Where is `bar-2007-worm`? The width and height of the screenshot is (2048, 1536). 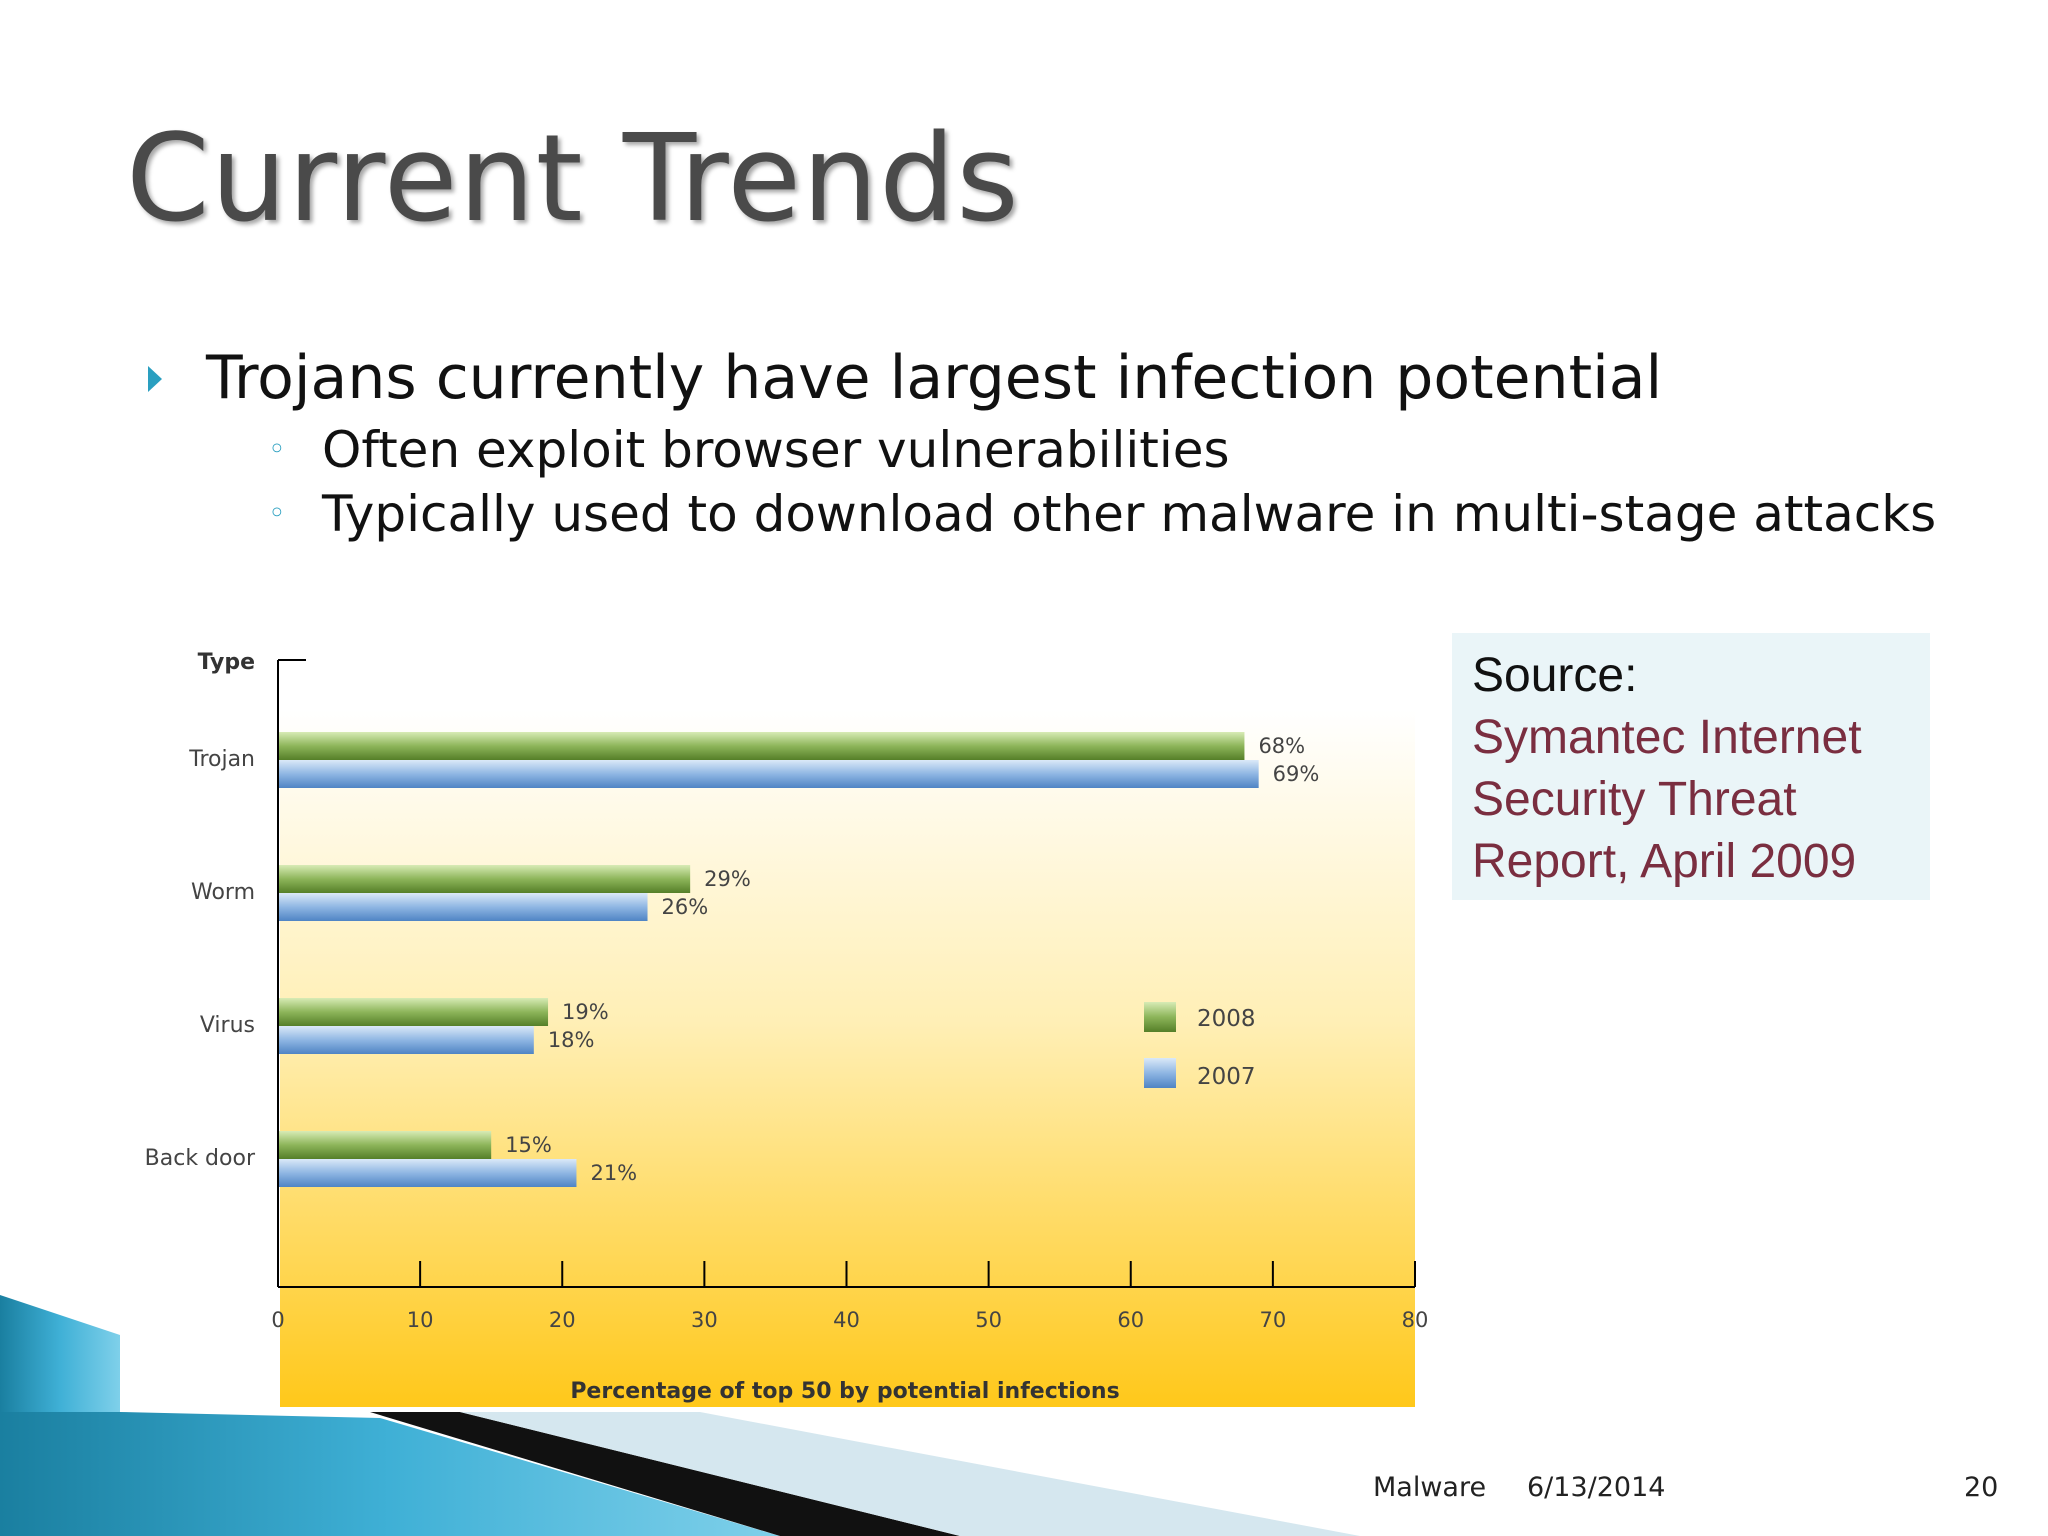 bar-2007-worm is located at coordinates (463, 907).